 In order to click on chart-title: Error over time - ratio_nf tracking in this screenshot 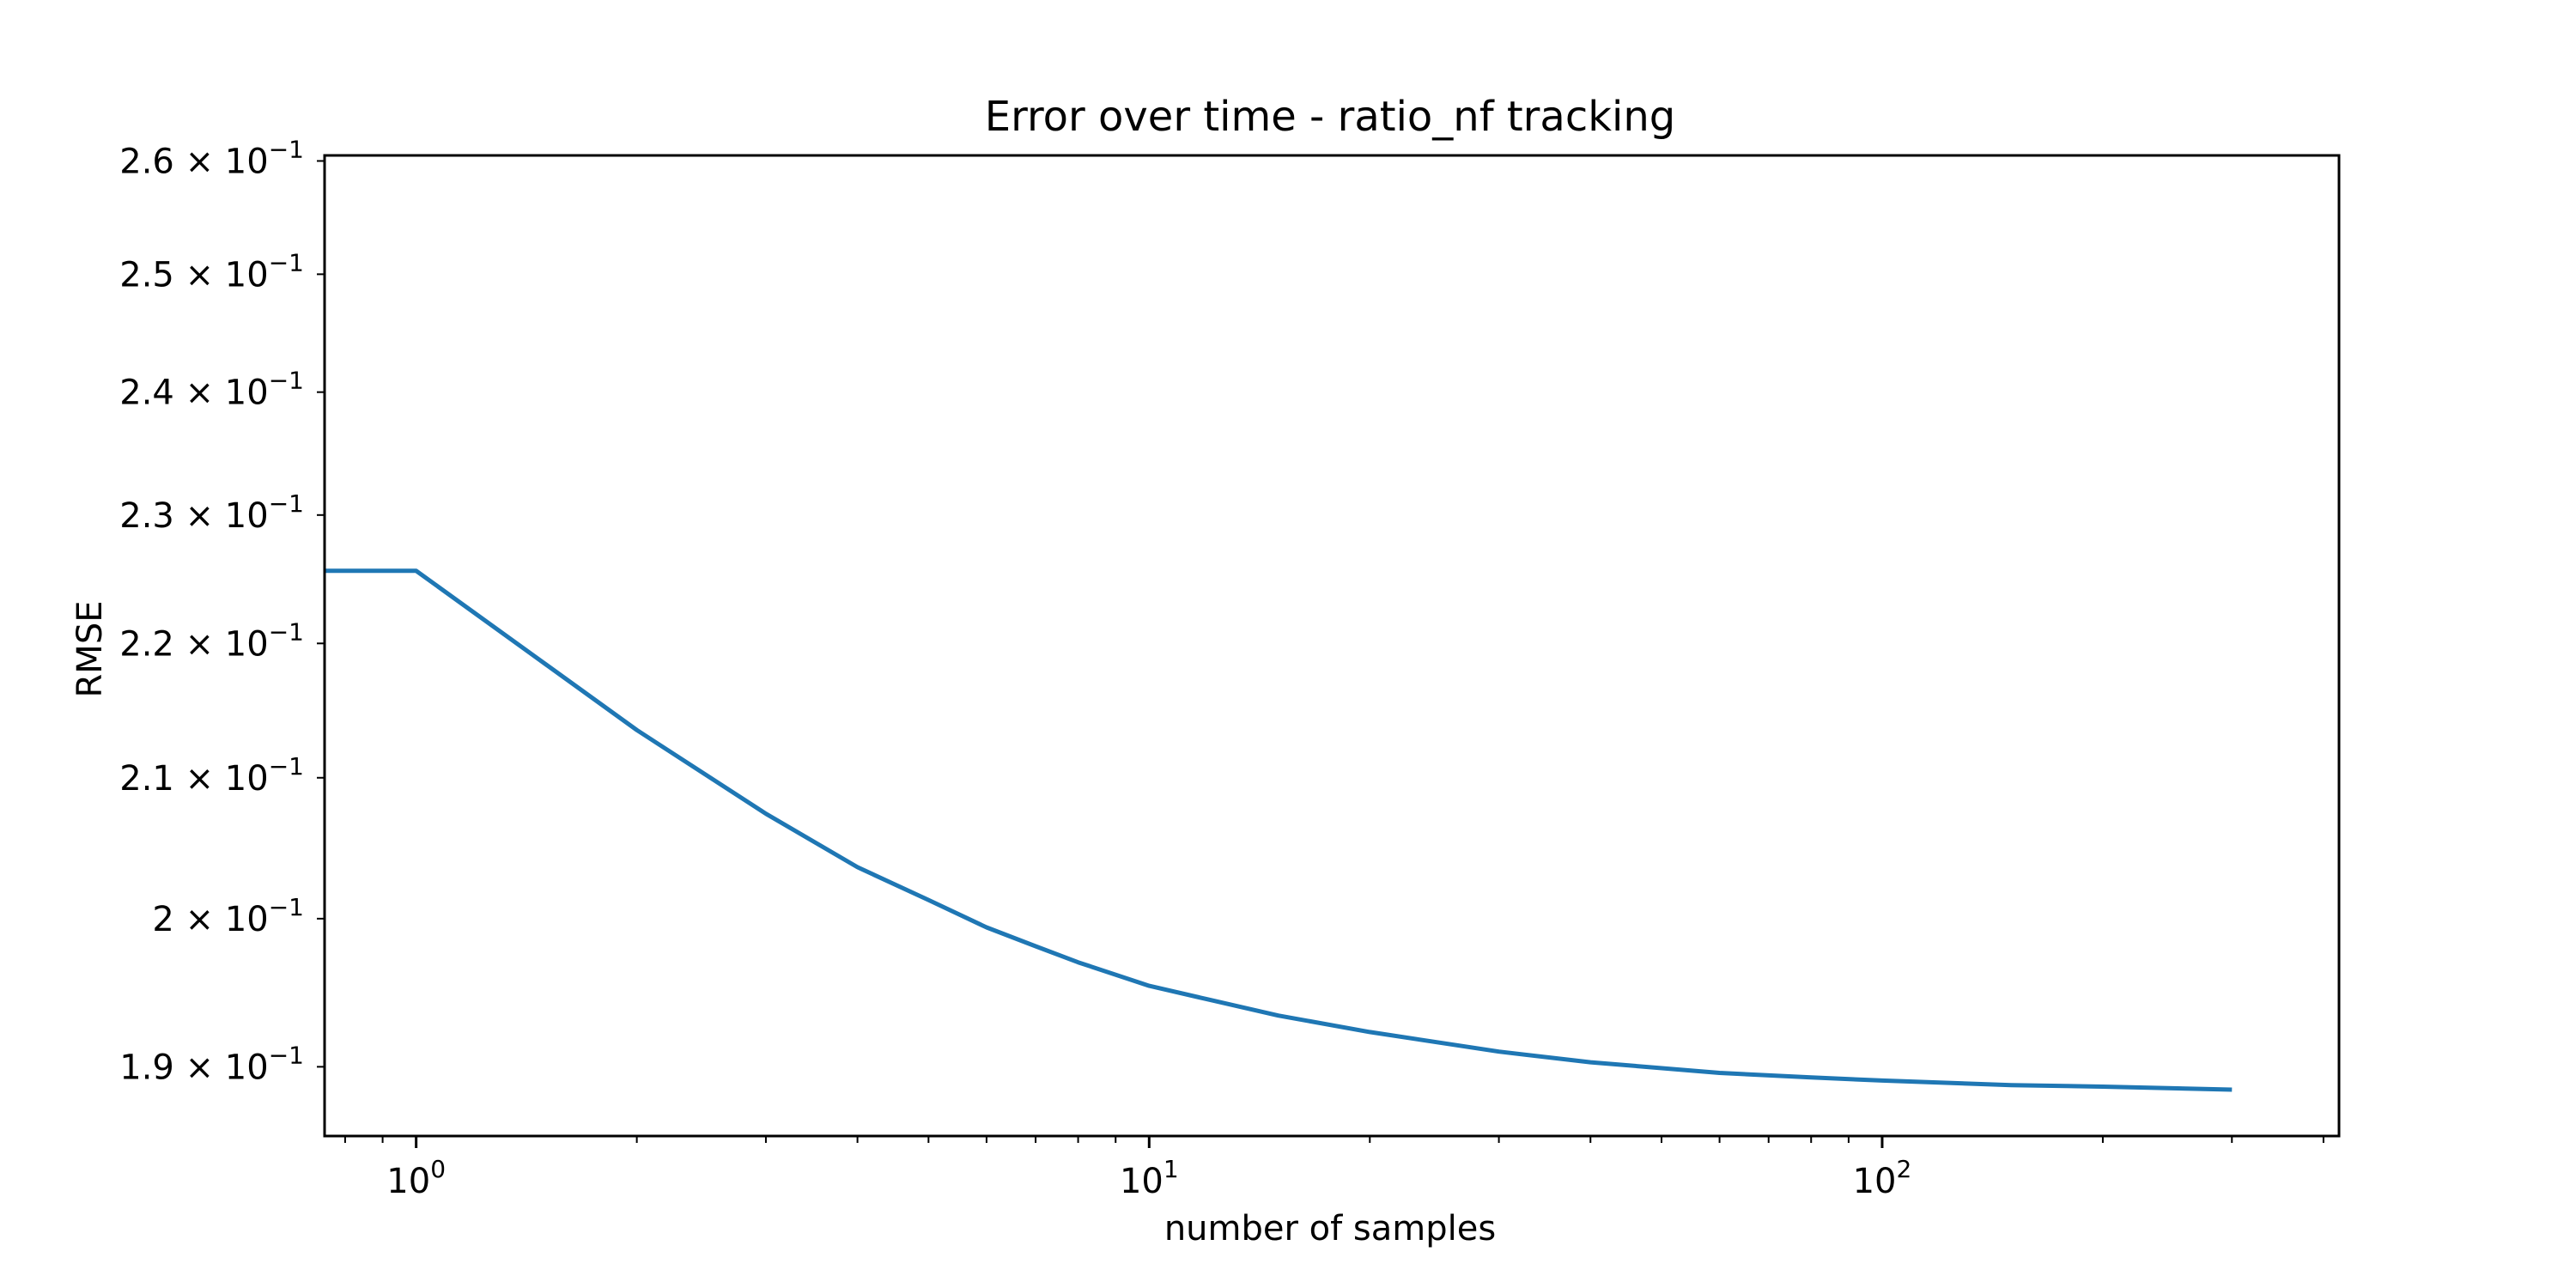, I will do `click(1330, 117)`.